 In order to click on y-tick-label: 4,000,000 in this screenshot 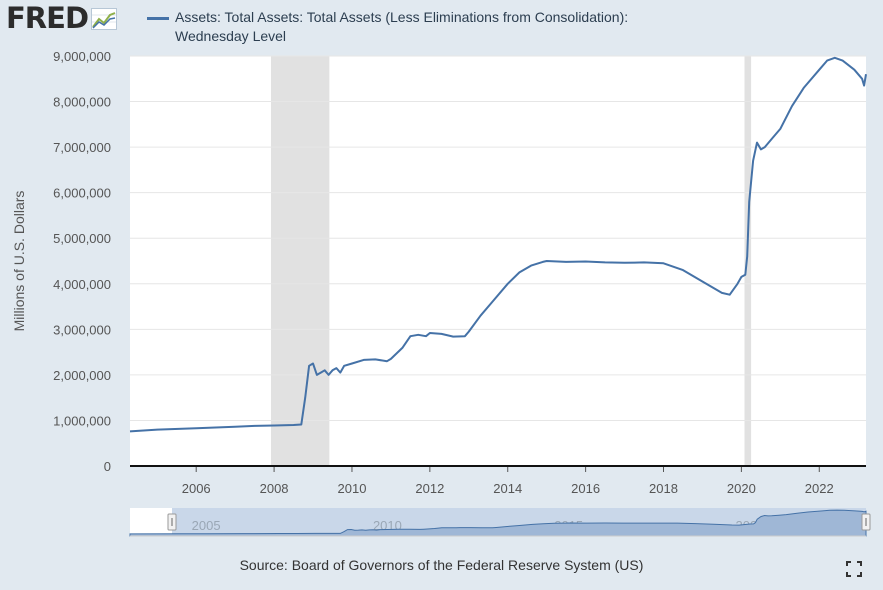, I will do `click(82, 284)`.